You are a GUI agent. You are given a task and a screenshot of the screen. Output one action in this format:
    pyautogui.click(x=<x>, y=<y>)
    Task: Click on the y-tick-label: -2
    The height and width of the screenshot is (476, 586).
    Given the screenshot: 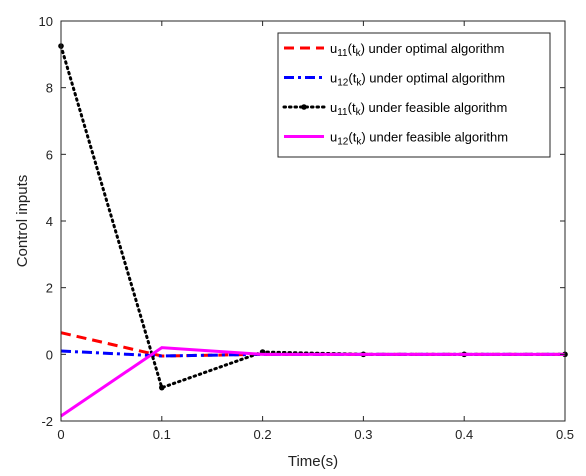 What is the action you would take?
    pyautogui.click(x=47, y=421)
    